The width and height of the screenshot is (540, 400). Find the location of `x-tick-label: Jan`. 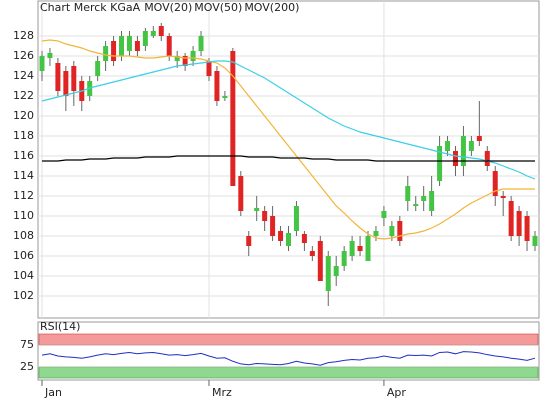

x-tick-label: Jan is located at coordinates (53, 392).